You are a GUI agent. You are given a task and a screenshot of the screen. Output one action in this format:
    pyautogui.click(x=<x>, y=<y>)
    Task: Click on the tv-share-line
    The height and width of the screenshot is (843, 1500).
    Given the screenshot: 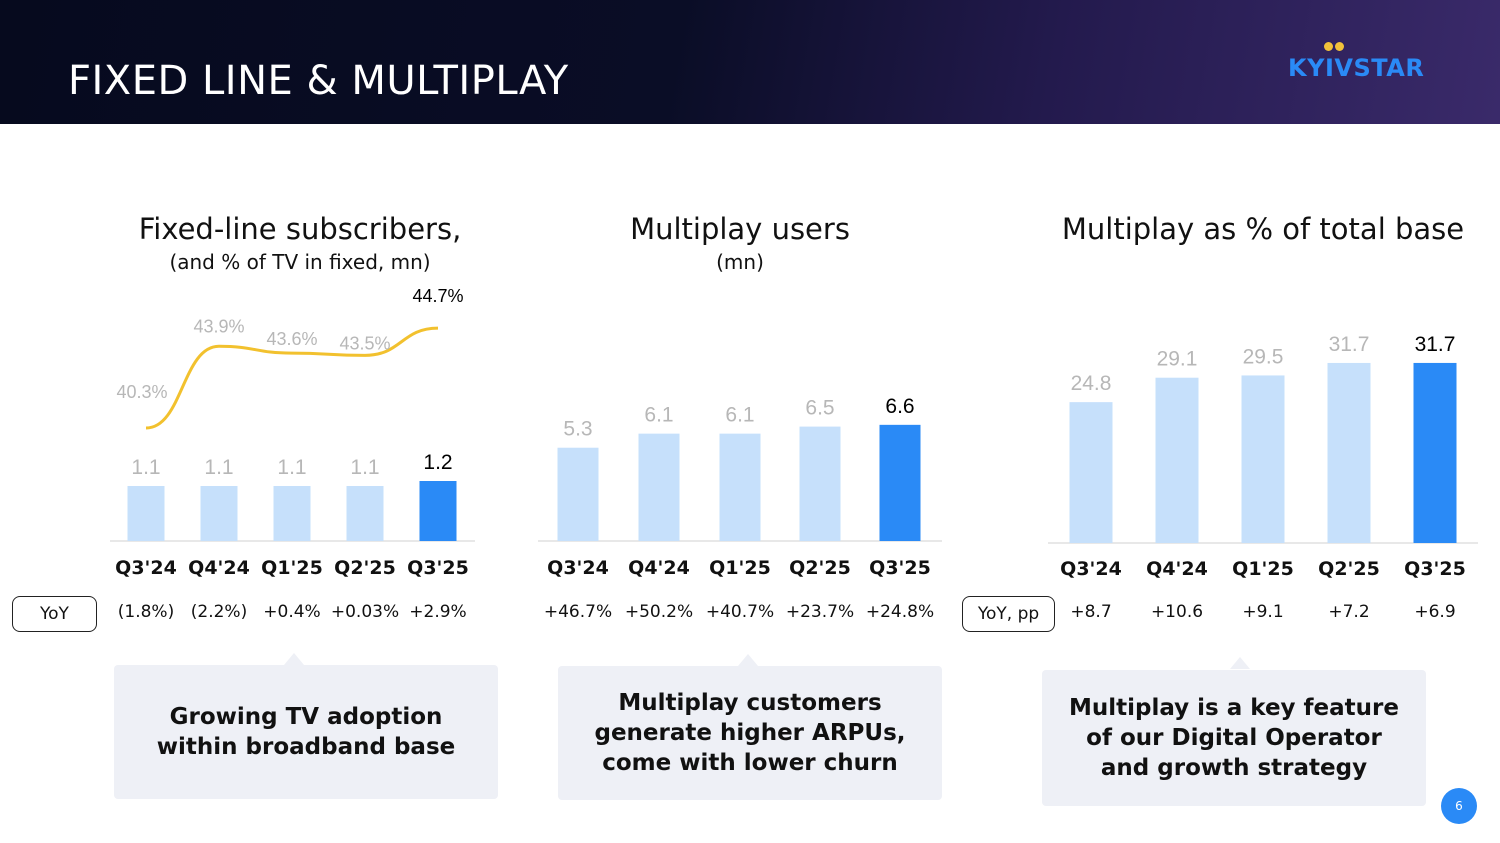 What is the action you would take?
    pyautogui.click(x=292, y=378)
    